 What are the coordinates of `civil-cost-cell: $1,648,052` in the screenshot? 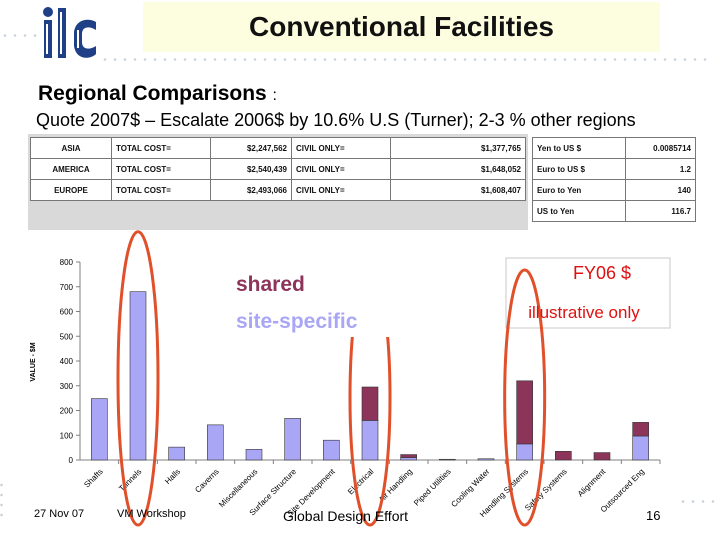 It's located at (458, 169).